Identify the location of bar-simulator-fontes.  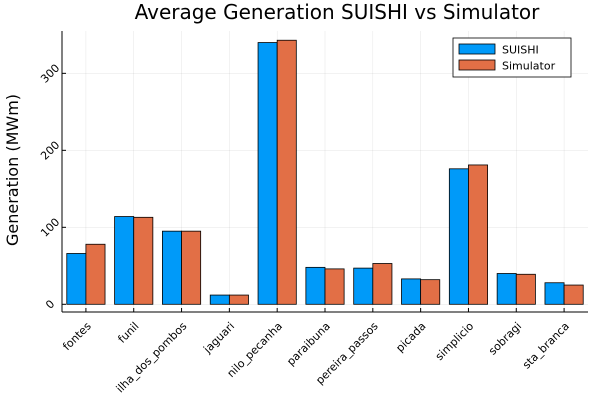
(95, 274).